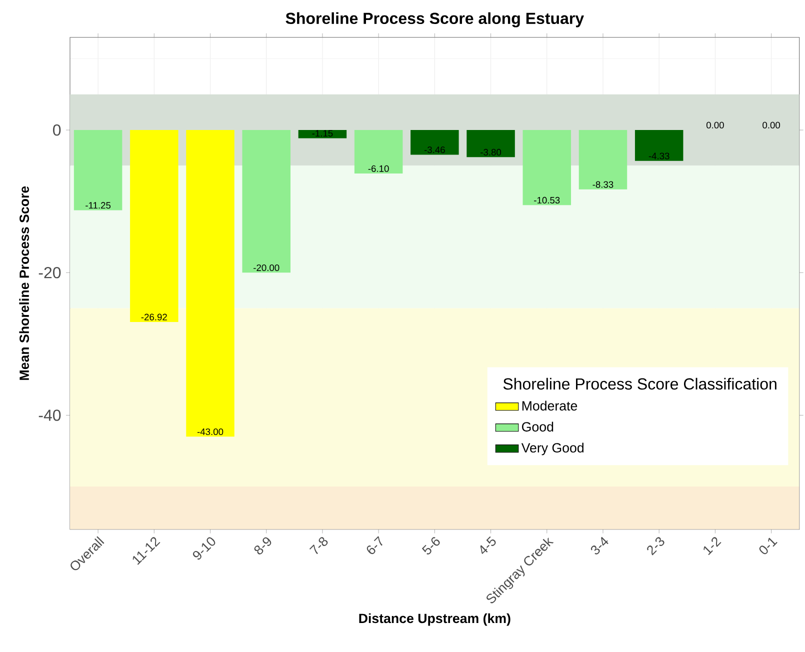 This screenshot has height=652, width=805. Describe the element at coordinates (659, 156) in the screenshot. I see `data-label: -4.33` at that location.